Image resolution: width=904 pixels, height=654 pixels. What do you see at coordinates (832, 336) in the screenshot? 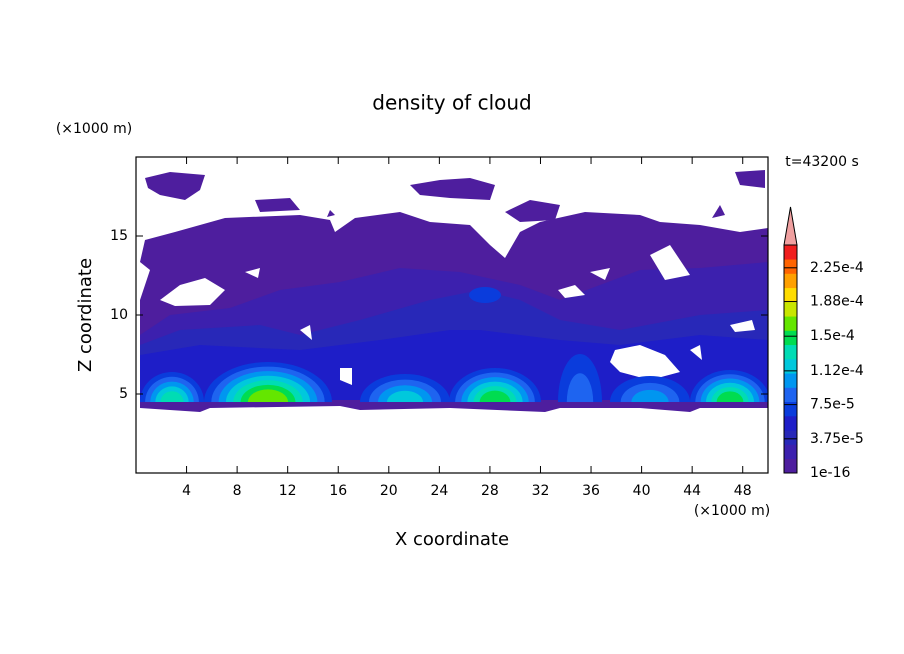
I see `colorbar-tick-label: 1.5e-4` at bounding box center [832, 336].